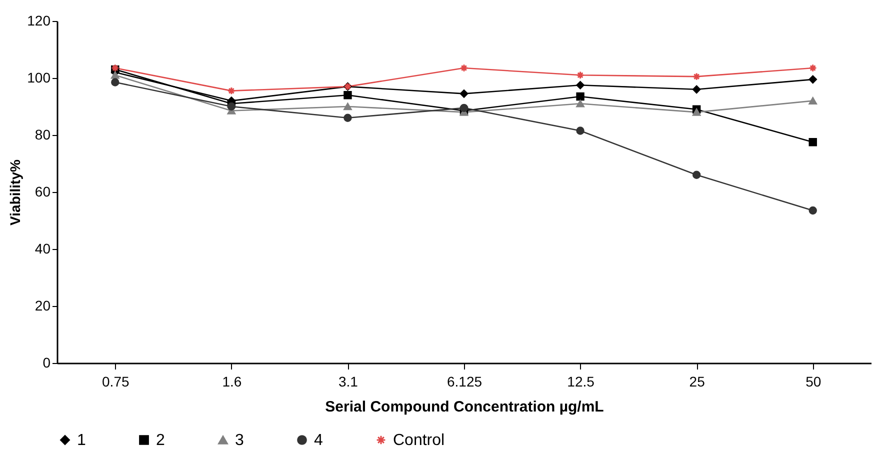  What do you see at coordinates (42, 306) in the screenshot?
I see `y-tick-label: 20` at bounding box center [42, 306].